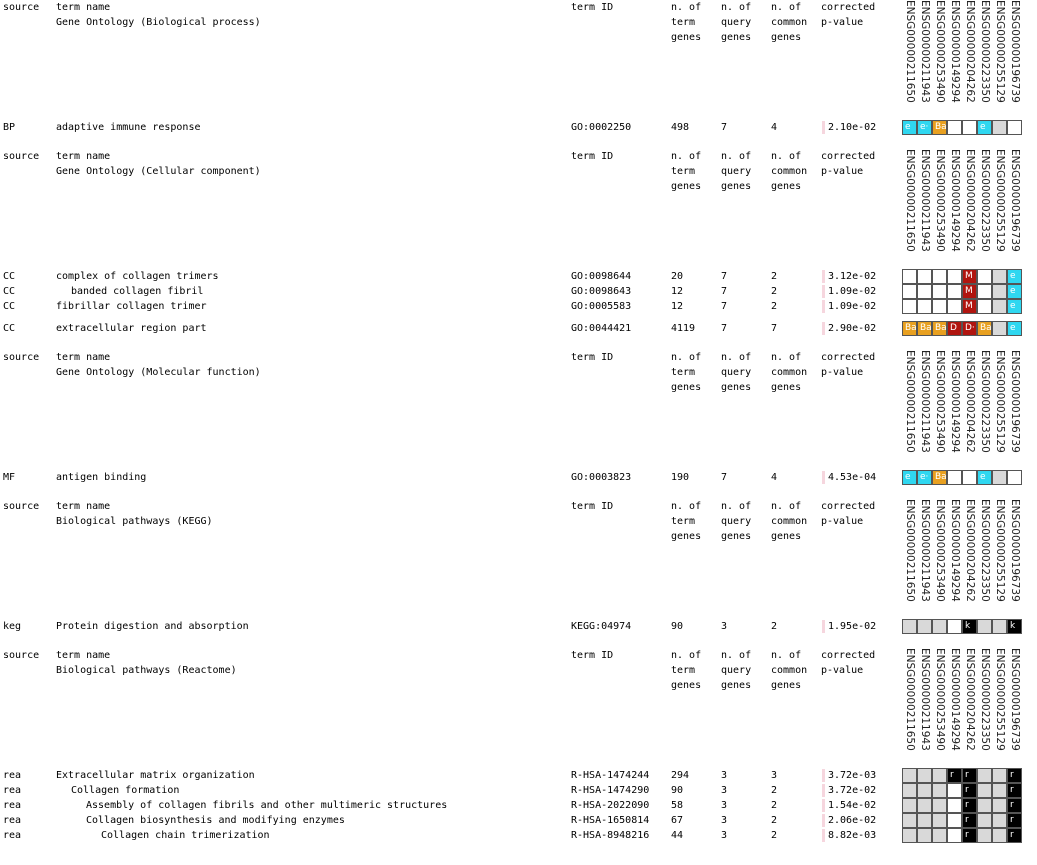  What do you see at coordinates (131, 328) in the screenshot?
I see `term-name: extracellular region part` at bounding box center [131, 328].